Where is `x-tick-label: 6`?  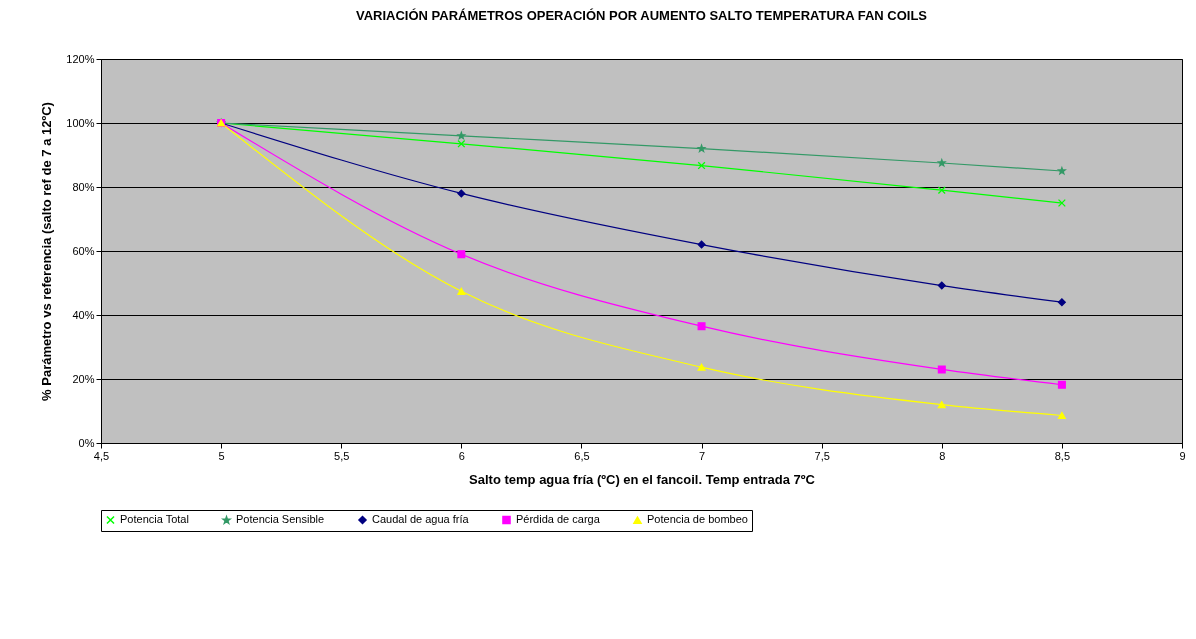 x-tick-label: 6 is located at coordinates (461, 455).